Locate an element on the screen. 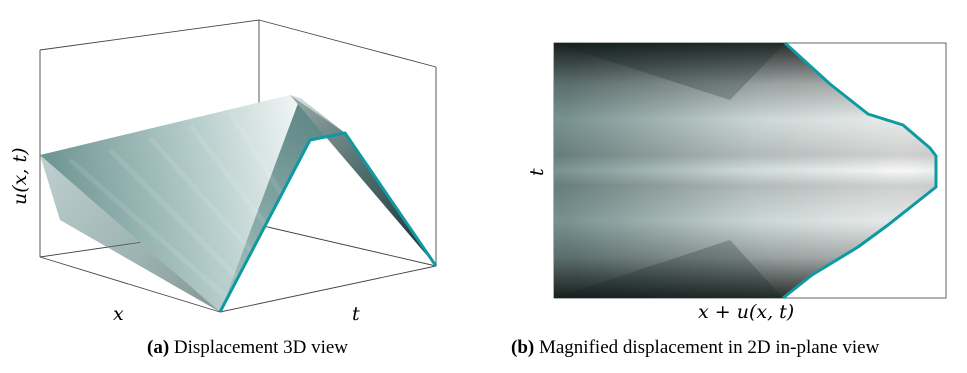 The image size is (967, 373). surface-boundary-edge-a is located at coordinates (328, 222).